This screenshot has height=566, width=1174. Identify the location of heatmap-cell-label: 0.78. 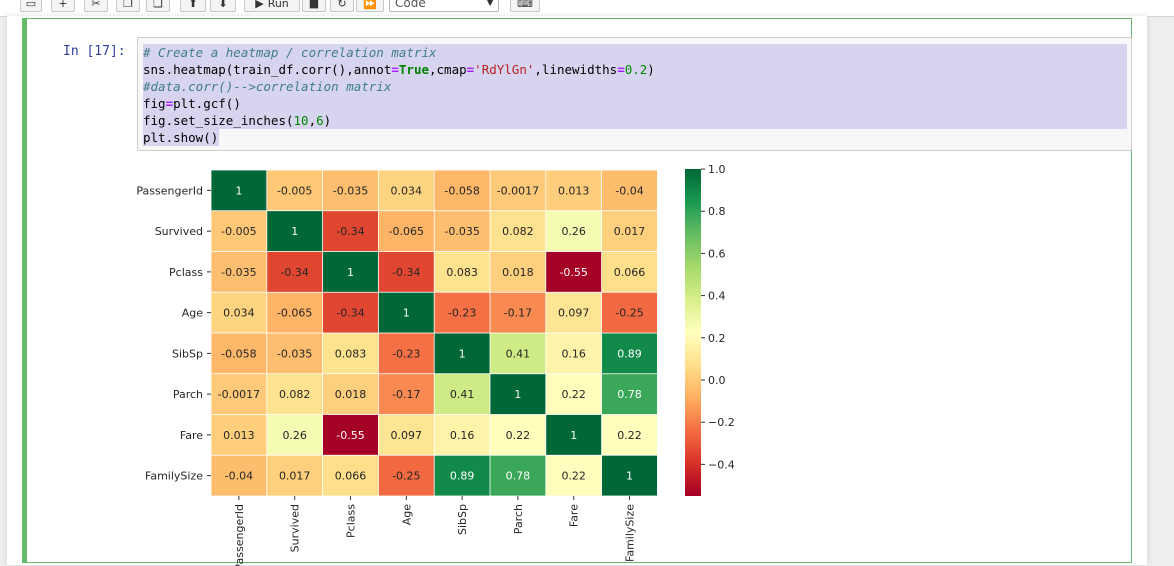
(629, 394).